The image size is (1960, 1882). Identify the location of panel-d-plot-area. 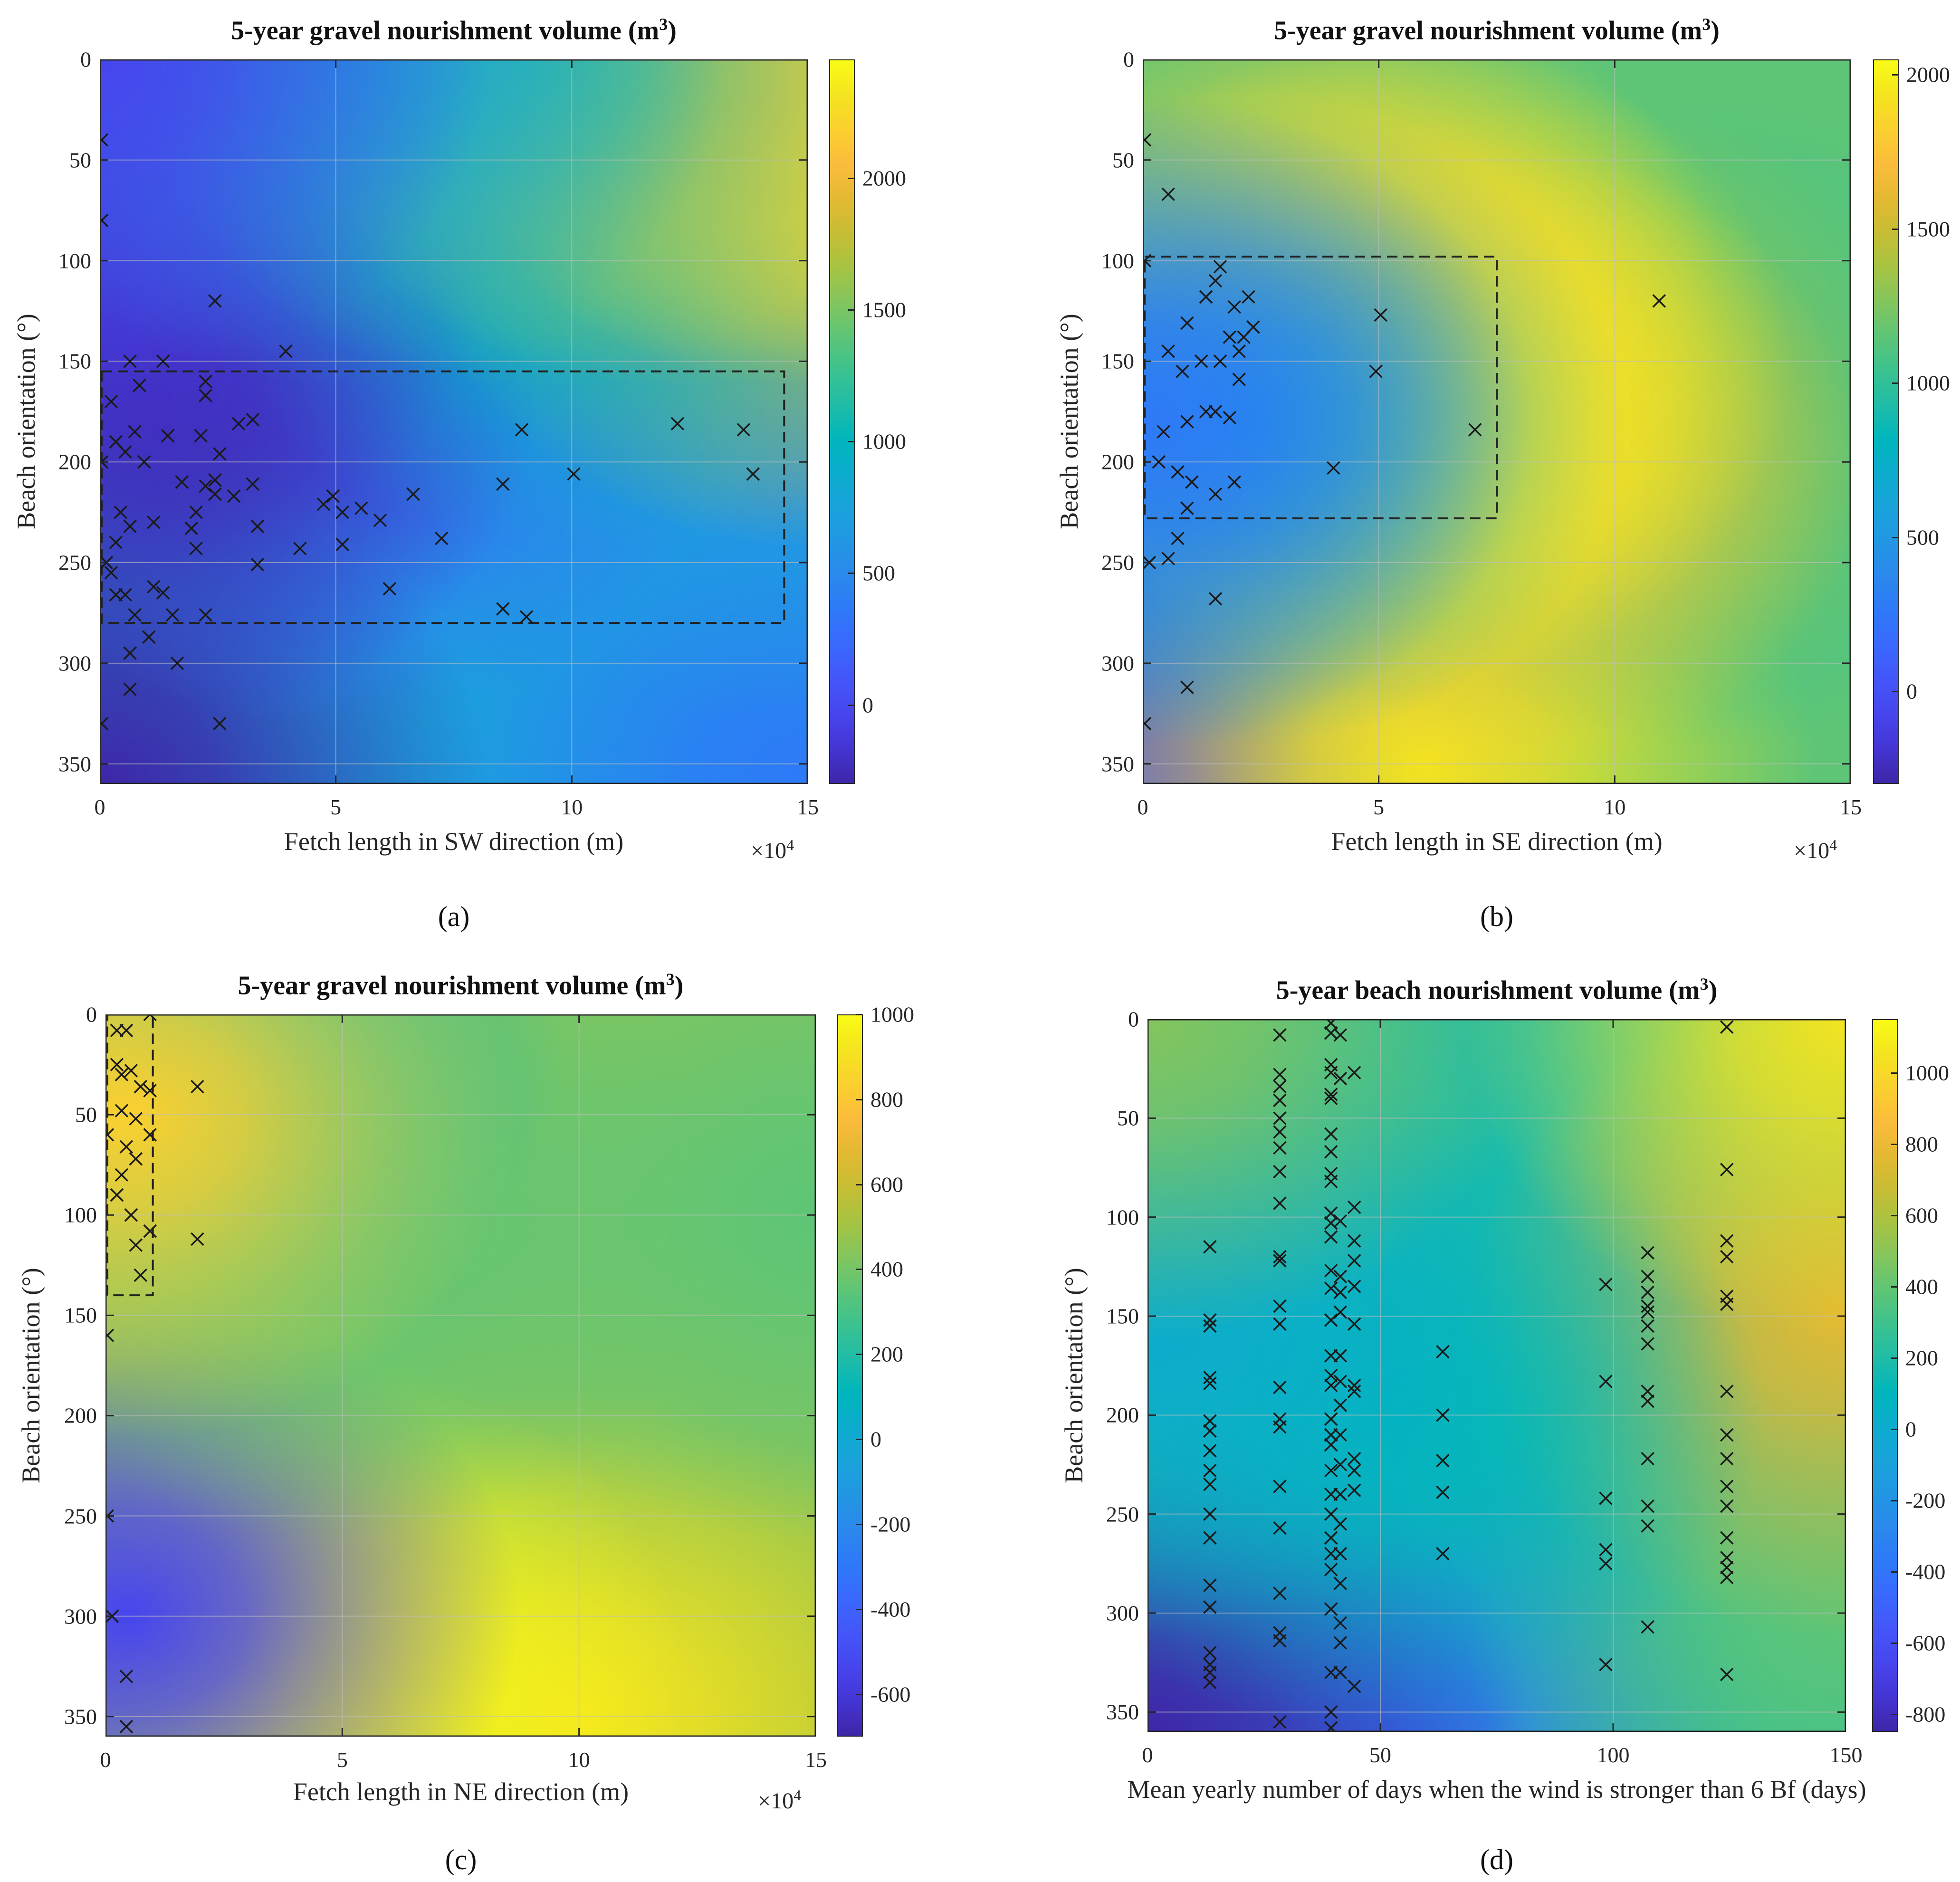
(1497, 1376).